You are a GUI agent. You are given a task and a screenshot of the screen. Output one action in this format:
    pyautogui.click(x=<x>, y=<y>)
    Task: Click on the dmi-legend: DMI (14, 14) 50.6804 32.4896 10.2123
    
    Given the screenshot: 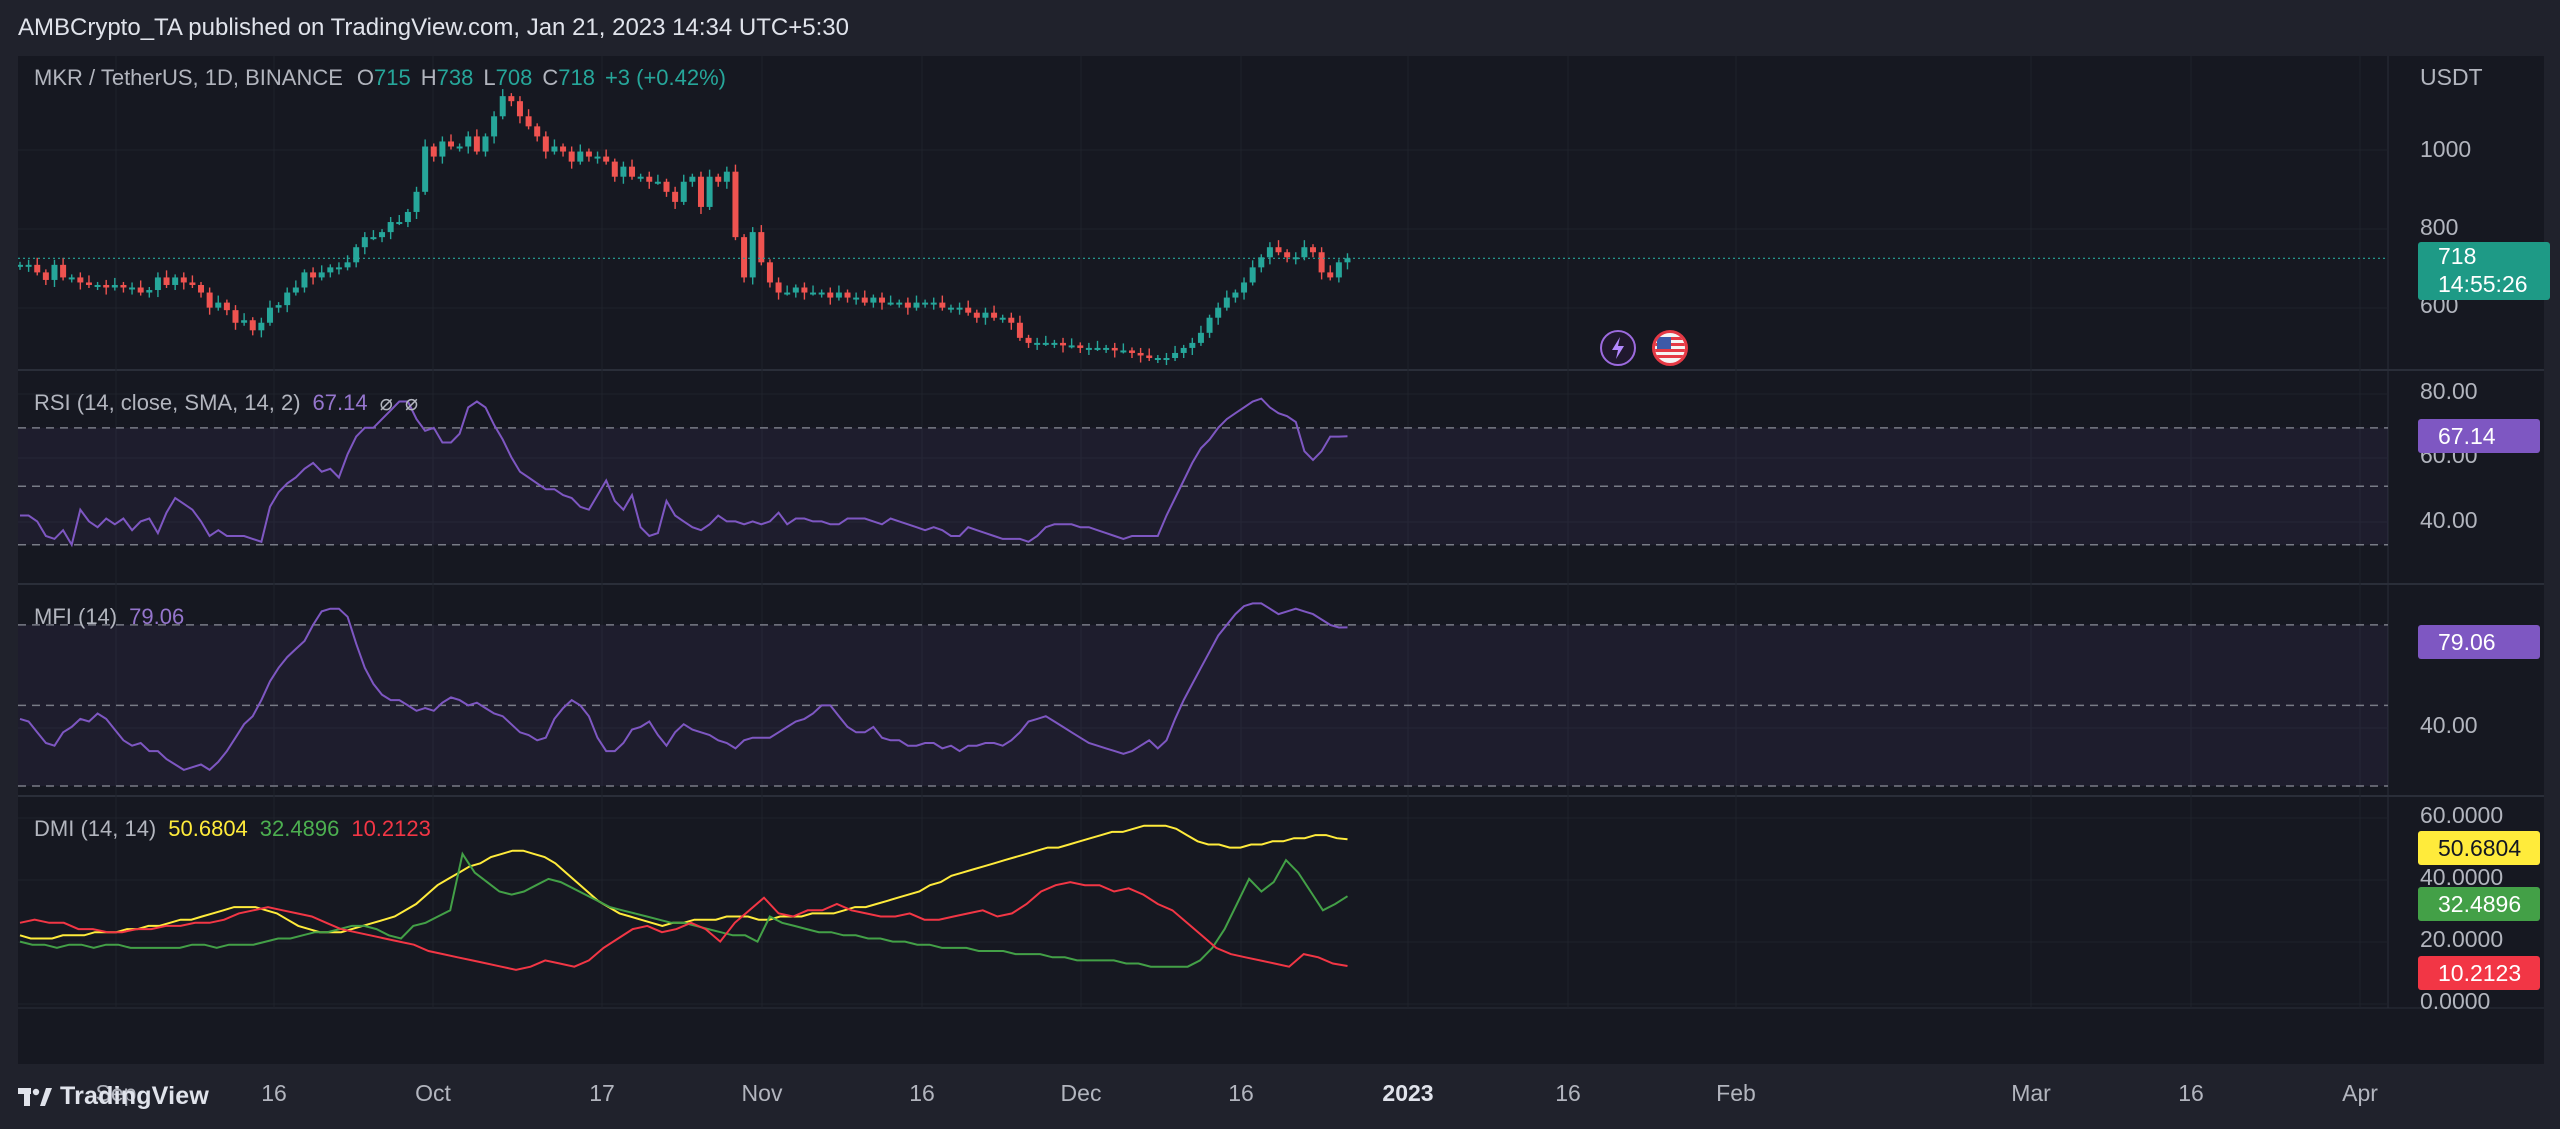 What is the action you would take?
    pyautogui.click(x=232, y=829)
    